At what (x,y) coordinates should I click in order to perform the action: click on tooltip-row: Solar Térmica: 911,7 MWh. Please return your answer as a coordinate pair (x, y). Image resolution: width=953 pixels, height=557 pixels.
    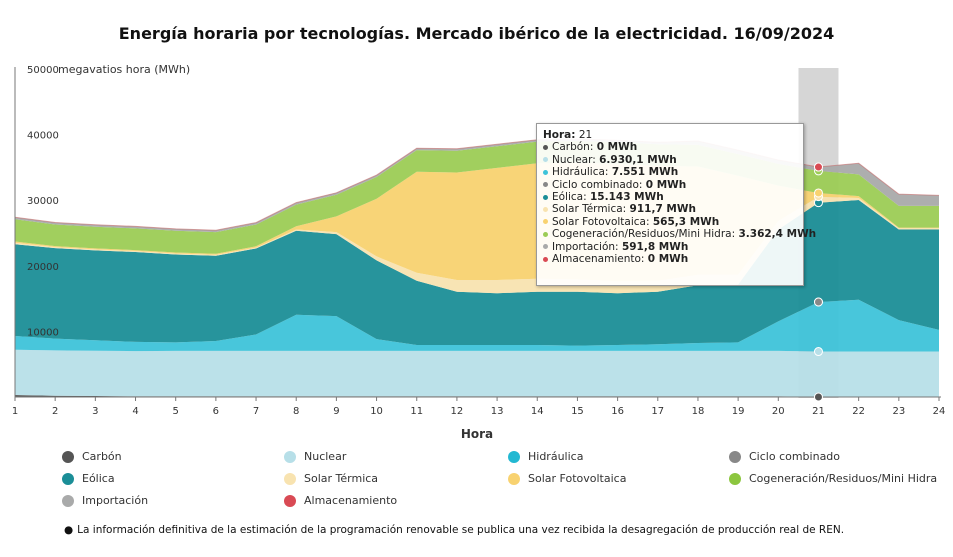
    Looking at the image, I should click on (670, 209).